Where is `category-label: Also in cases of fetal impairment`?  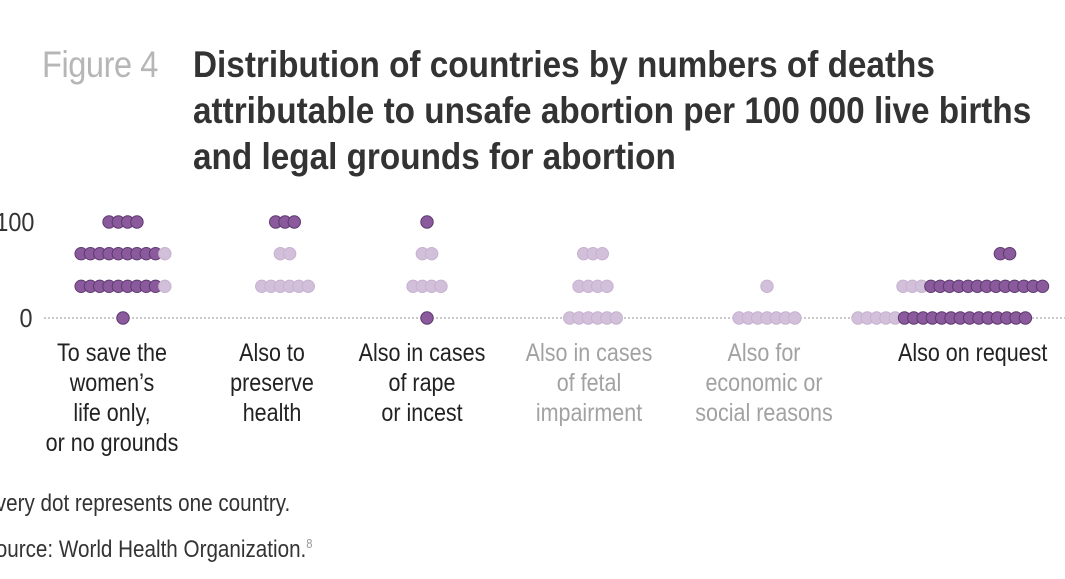 category-label: Also in cases of fetal impairment is located at coordinates (589, 383).